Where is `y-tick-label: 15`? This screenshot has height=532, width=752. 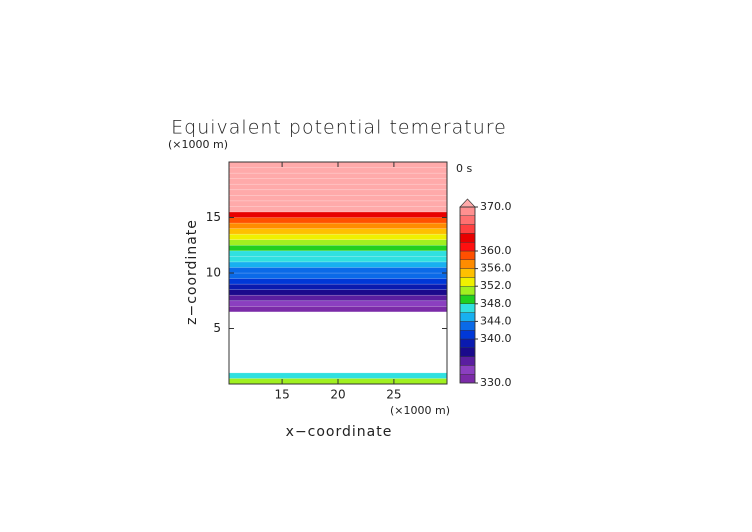
y-tick-label: 15 is located at coordinates (213, 217).